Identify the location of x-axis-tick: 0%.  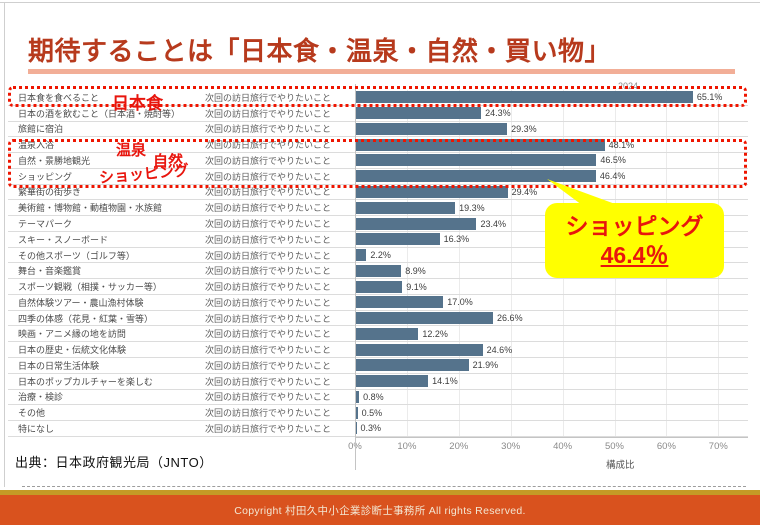
(355, 446).